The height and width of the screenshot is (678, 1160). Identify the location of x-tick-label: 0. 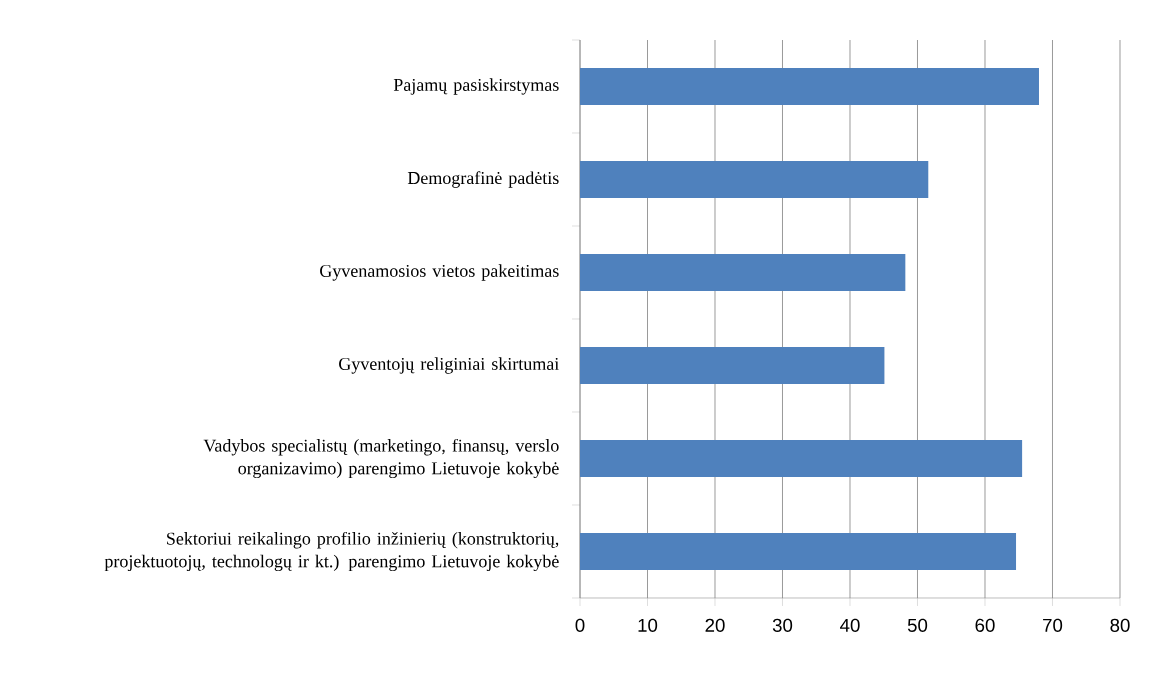
(580, 625).